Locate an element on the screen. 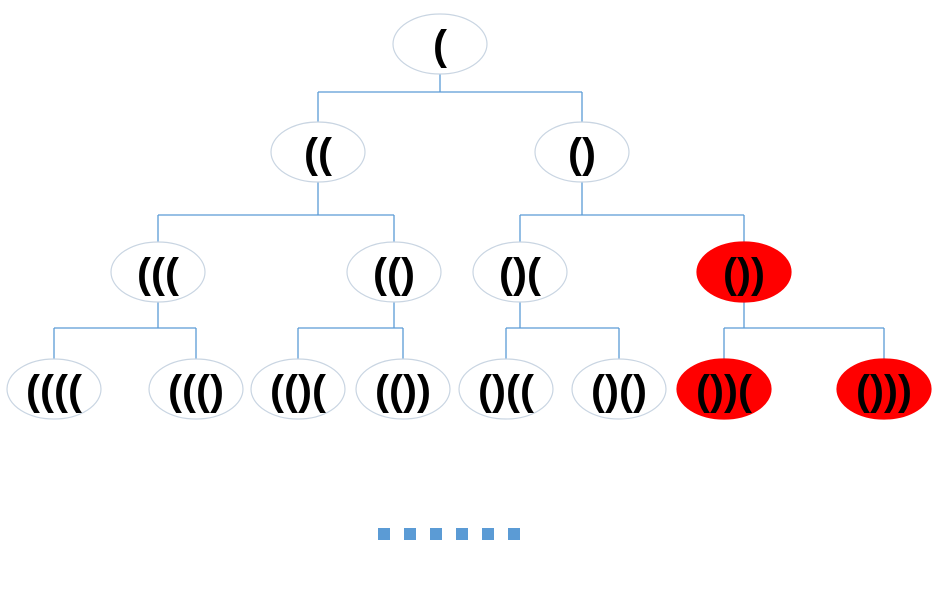  node-label: ( is located at coordinates (440, 45).